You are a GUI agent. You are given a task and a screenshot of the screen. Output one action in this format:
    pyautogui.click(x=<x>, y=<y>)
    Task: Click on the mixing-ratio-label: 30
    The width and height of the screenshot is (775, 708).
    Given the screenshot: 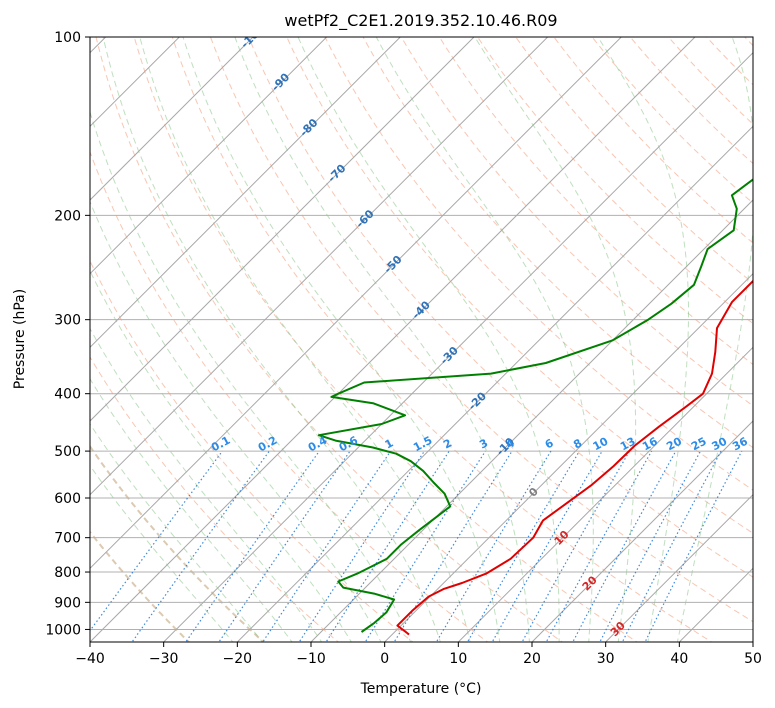 What is the action you would take?
    pyautogui.click(x=720, y=444)
    